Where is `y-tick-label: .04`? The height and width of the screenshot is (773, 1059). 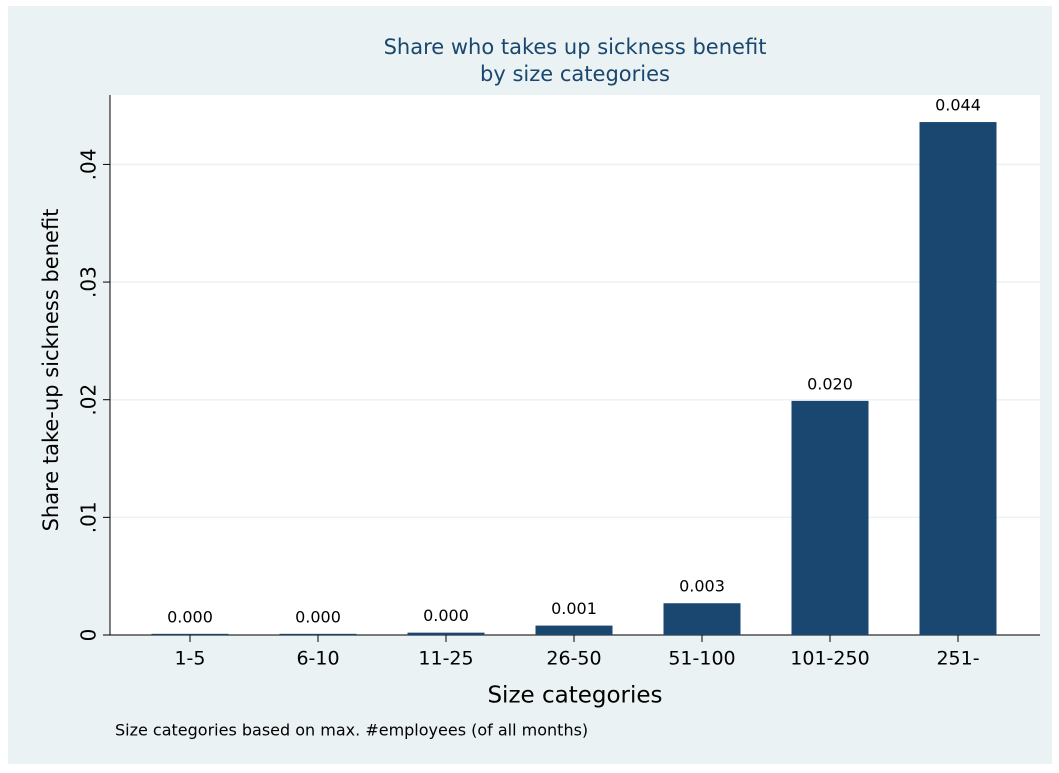 y-tick-label: .04 is located at coordinates (89, 165).